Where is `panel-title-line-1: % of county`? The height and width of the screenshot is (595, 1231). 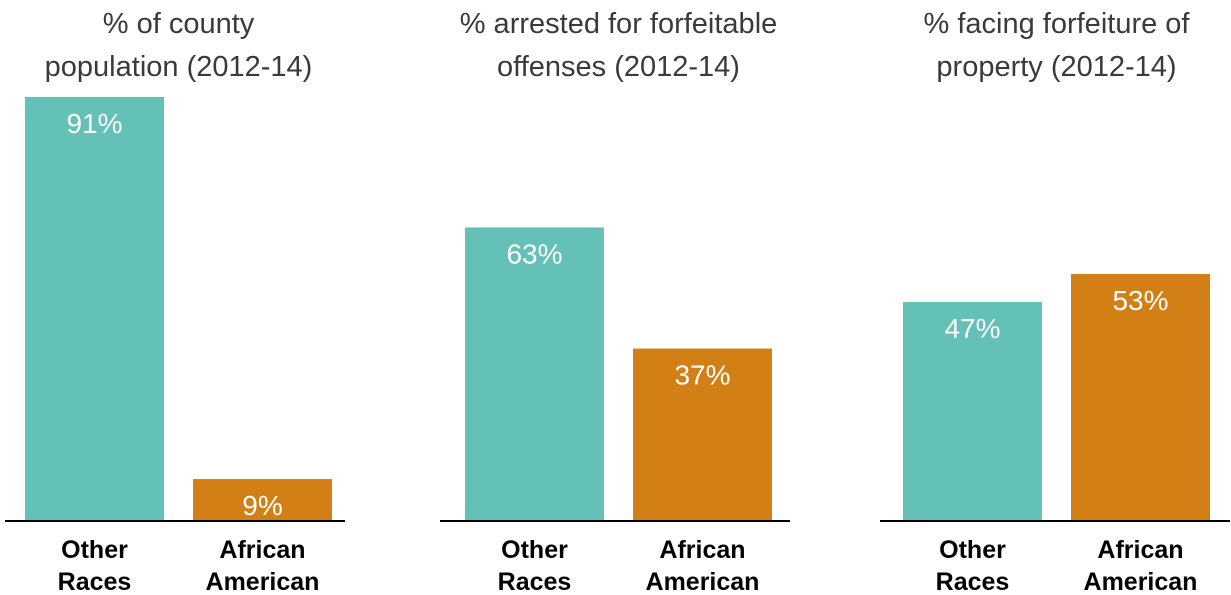
panel-title-line-1: % of county is located at coordinates (179, 24).